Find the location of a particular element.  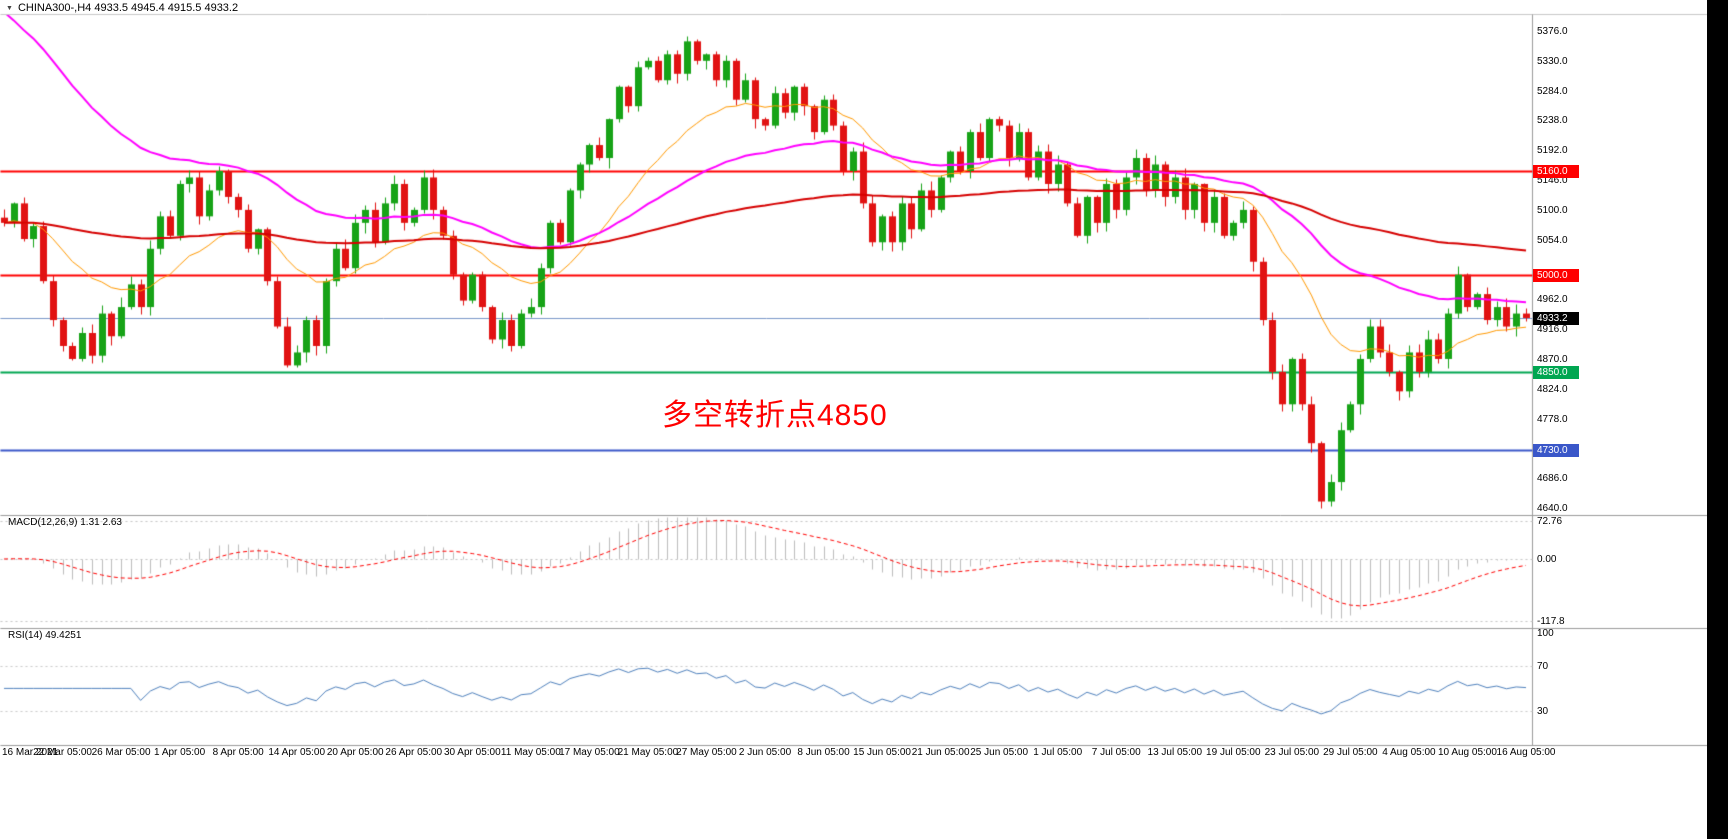

y-axis-tick-label: 4686.0 is located at coordinates (1552, 479).